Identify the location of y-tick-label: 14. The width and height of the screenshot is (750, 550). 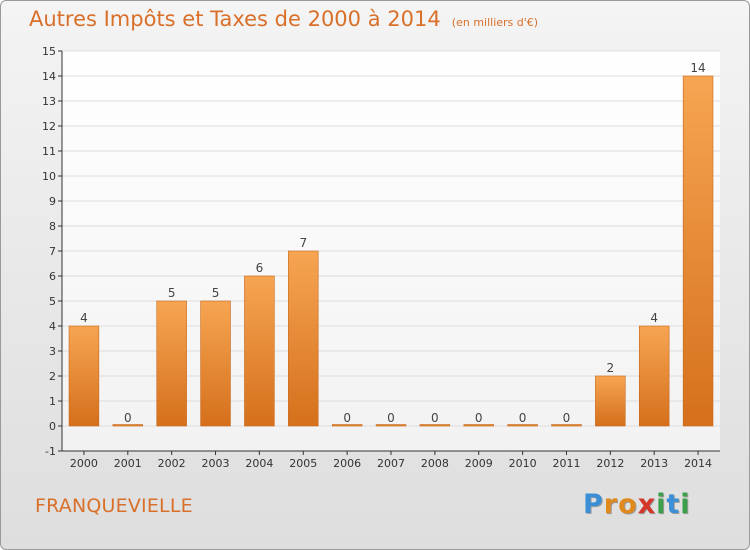
(49, 76).